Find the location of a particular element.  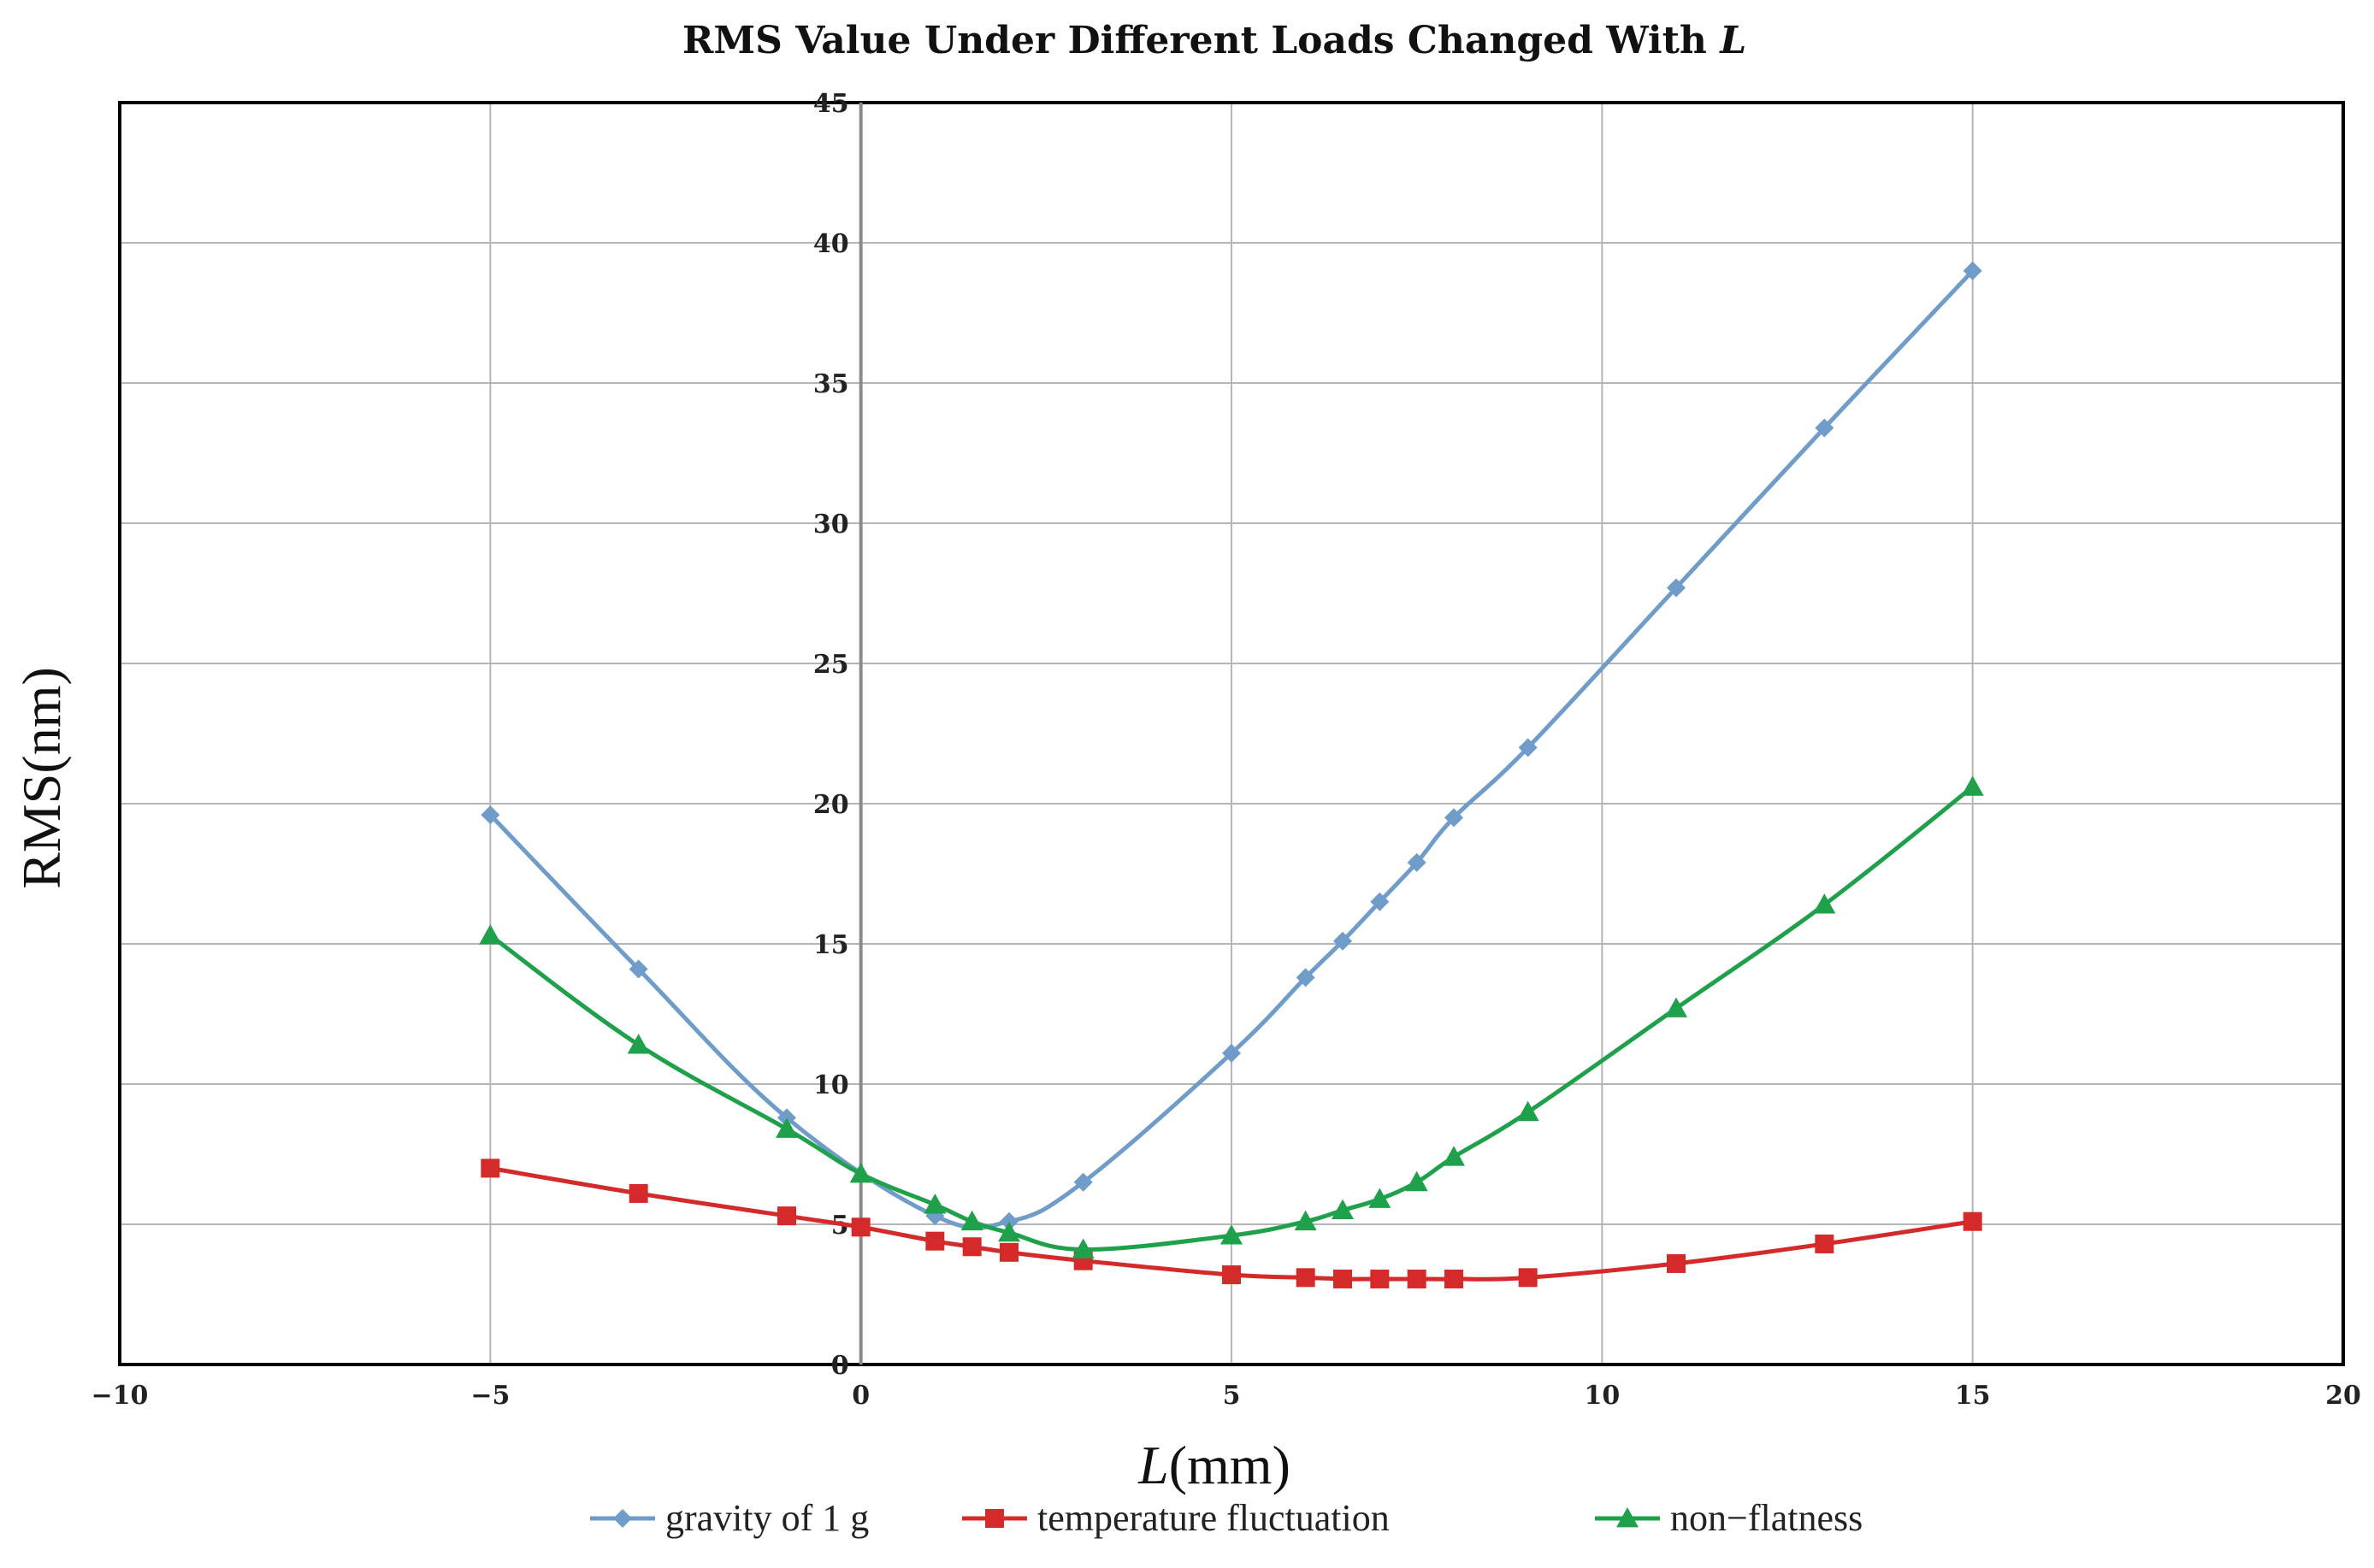

legend-label: gravity of 1 g is located at coordinates (767, 1518).